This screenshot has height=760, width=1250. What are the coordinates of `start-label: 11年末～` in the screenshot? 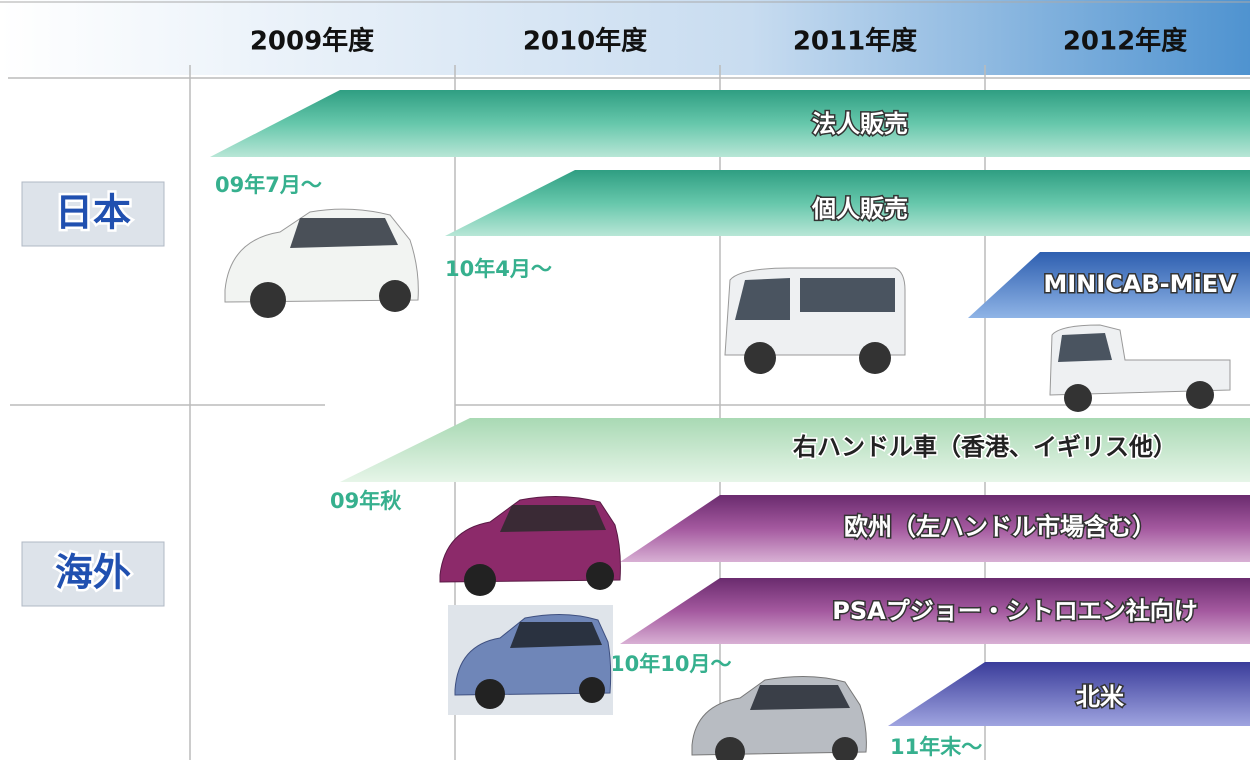 It's located at (936, 747).